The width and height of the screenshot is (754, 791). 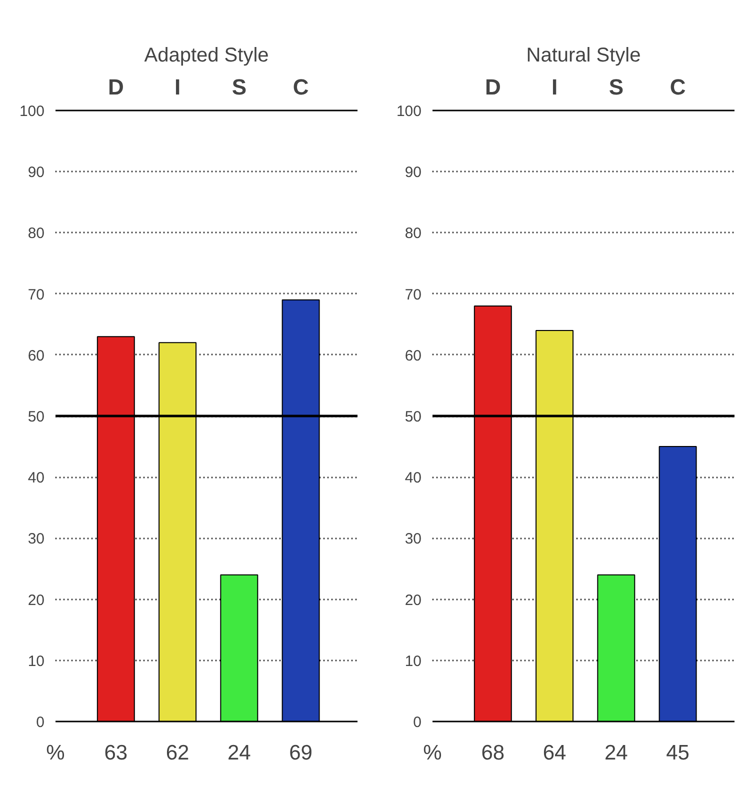 What do you see at coordinates (583, 55) in the screenshot?
I see `chart-title: Natural Style` at bounding box center [583, 55].